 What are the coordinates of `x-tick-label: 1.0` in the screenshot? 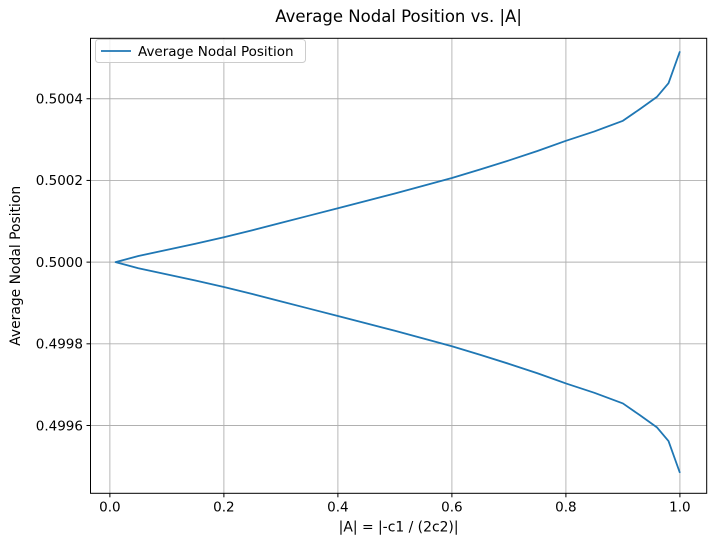 It's located at (679, 507).